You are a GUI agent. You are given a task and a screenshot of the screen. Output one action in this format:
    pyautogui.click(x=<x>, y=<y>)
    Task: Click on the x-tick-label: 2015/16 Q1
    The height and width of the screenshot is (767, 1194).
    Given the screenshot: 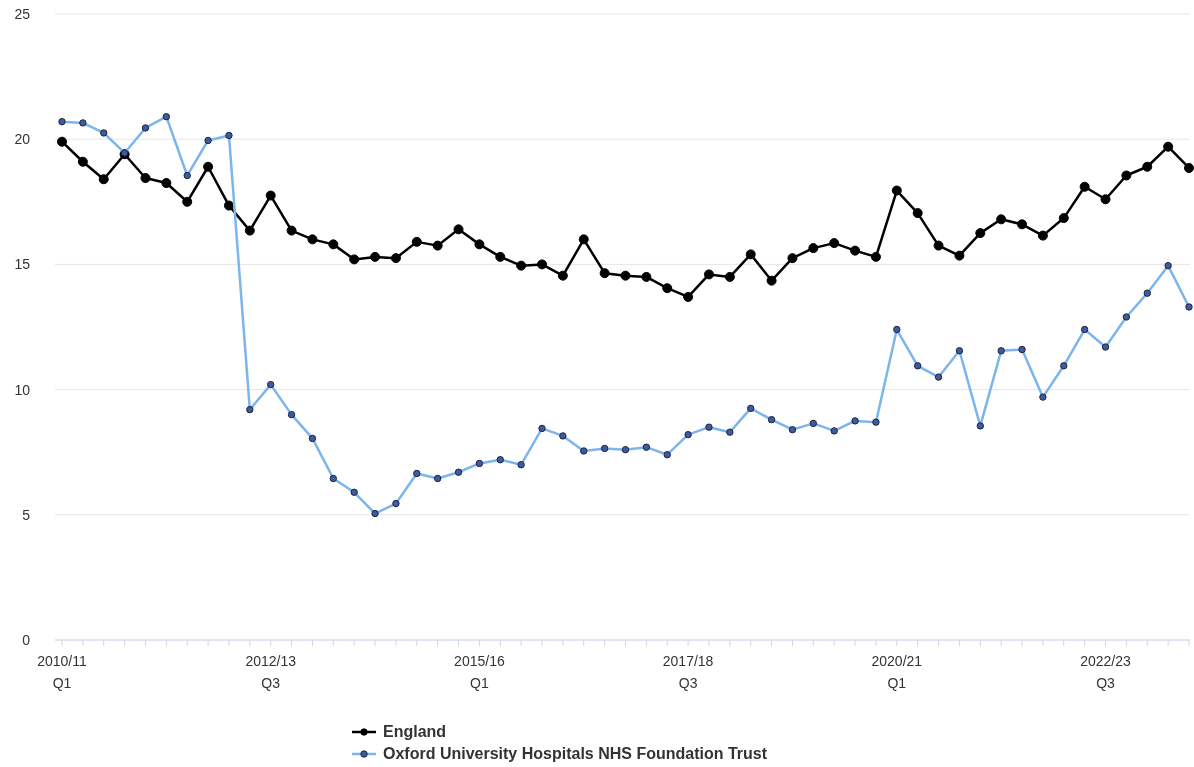 What is the action you would take?
    pyautogui.click(x=479, y=672)
    